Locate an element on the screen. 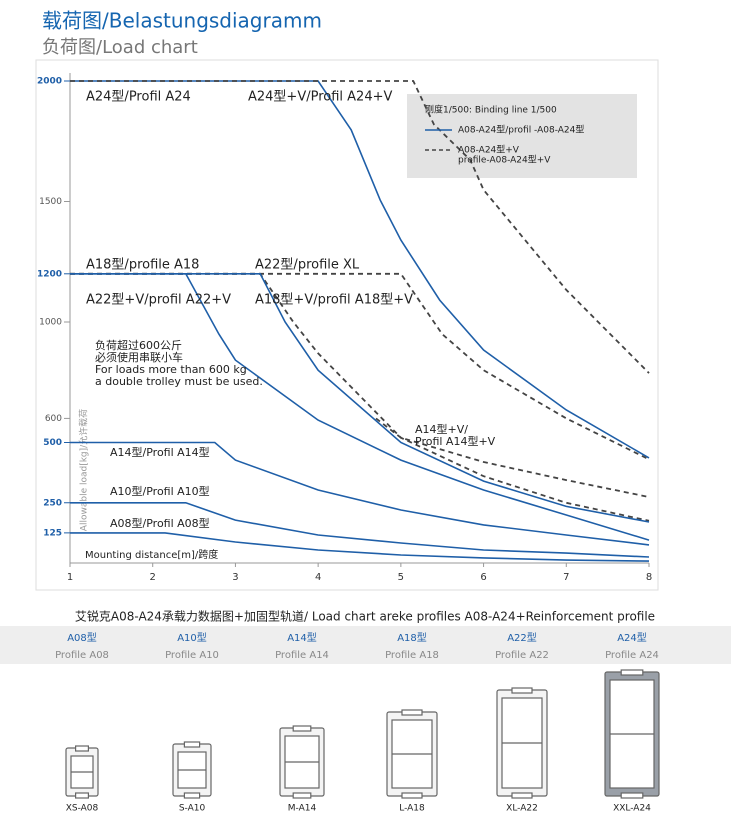 The image size is (731, 833). y-tick-label: 500 is located at coordinates (52, 443).